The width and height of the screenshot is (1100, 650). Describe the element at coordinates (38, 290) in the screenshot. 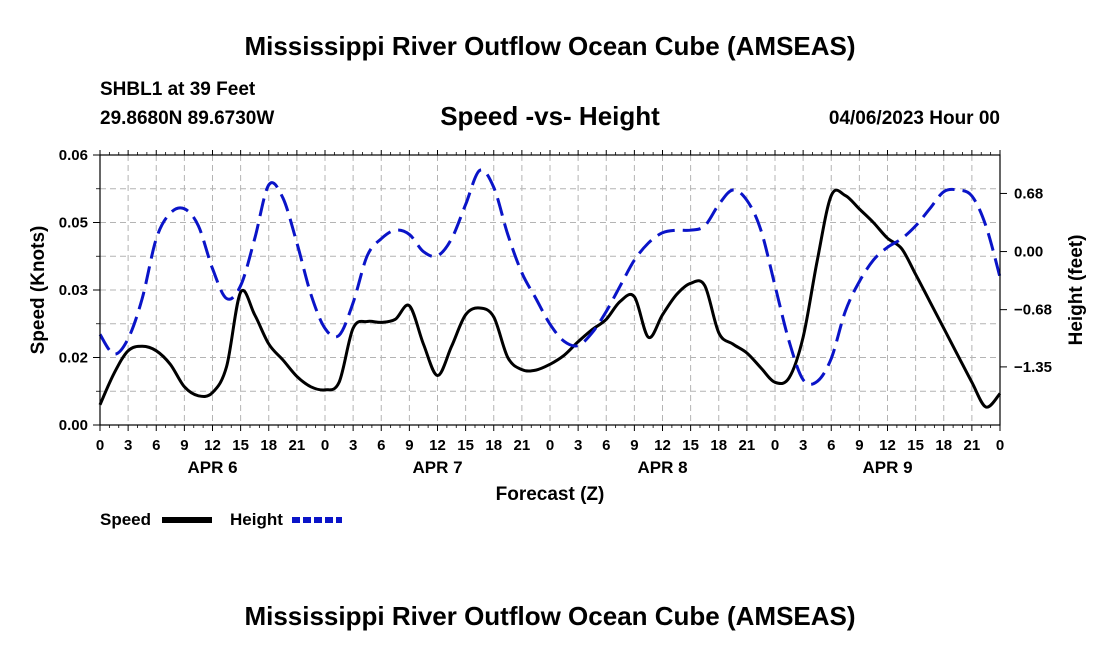

I see `y-axis-left-label: Speed (Knots)` at that location.